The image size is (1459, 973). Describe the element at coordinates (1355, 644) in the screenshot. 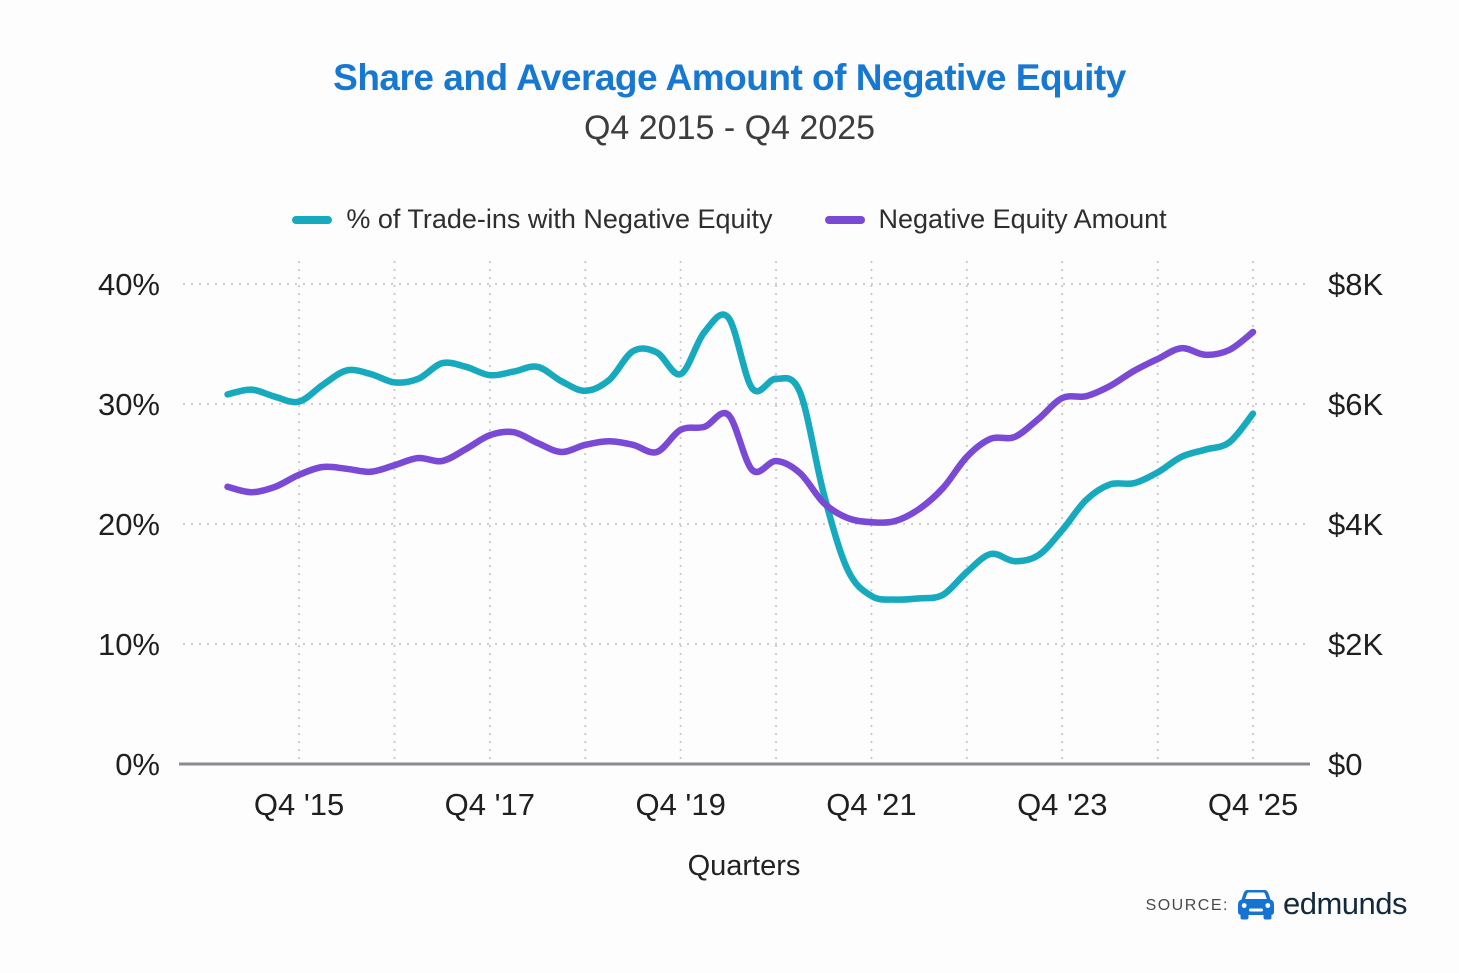

I see `y-right-tick-label: $2K` at that location.